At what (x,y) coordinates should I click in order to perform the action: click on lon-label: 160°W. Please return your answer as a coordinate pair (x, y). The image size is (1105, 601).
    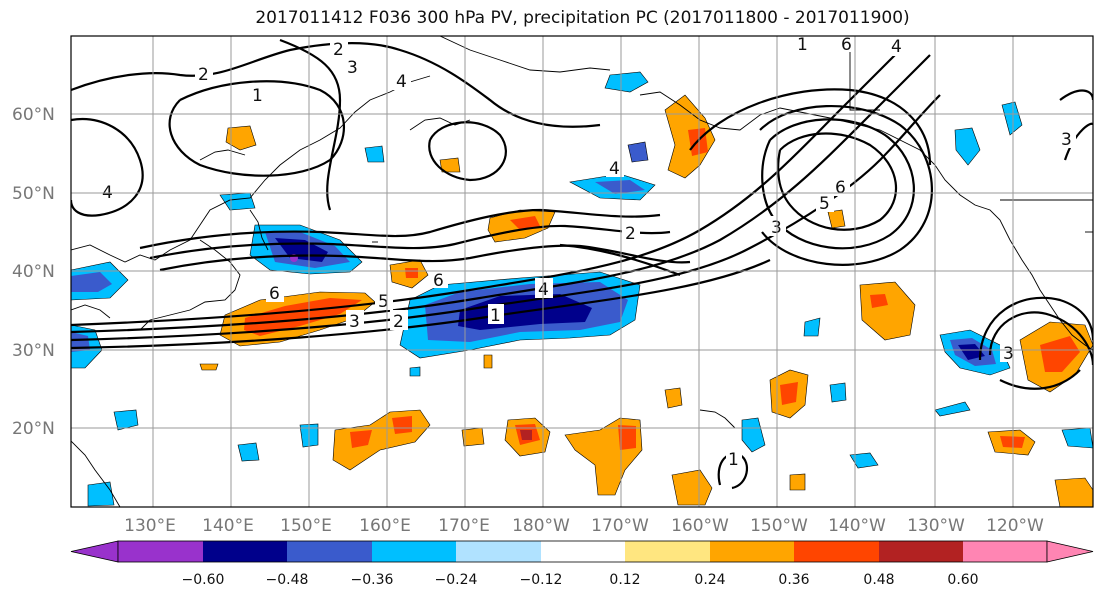
    Looking at the image, I should click on (700, 526).